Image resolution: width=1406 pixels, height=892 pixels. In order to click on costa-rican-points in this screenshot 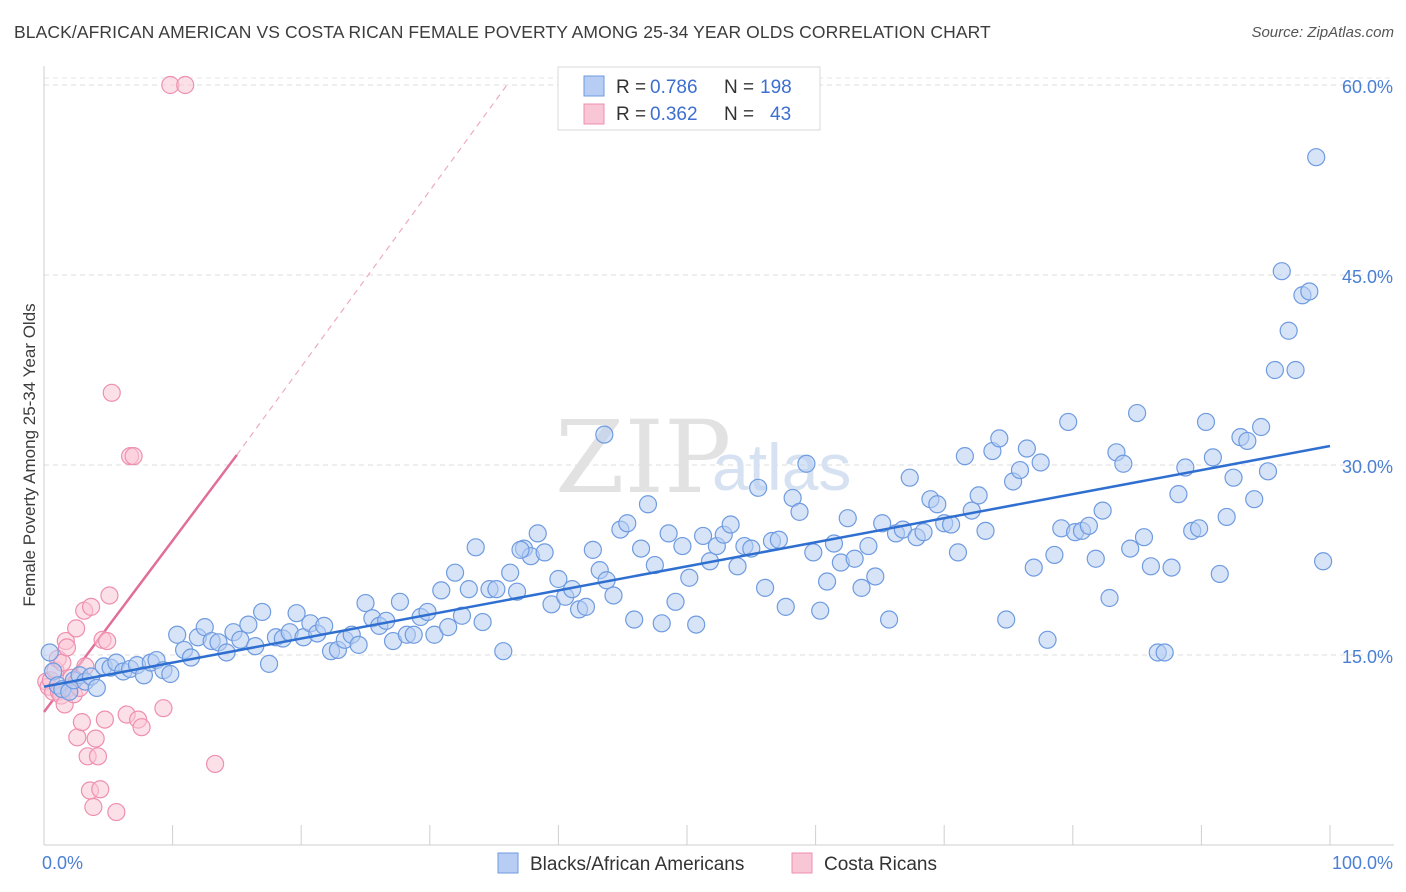, I will do `click(131, 448)`.